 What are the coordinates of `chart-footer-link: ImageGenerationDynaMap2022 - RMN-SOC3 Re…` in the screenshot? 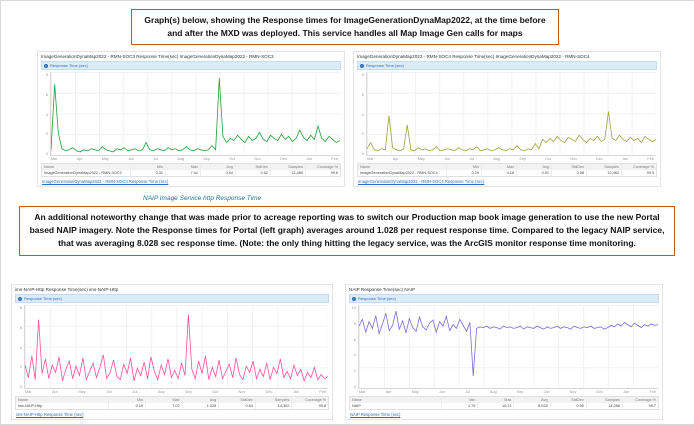 It's located at (105, 181).